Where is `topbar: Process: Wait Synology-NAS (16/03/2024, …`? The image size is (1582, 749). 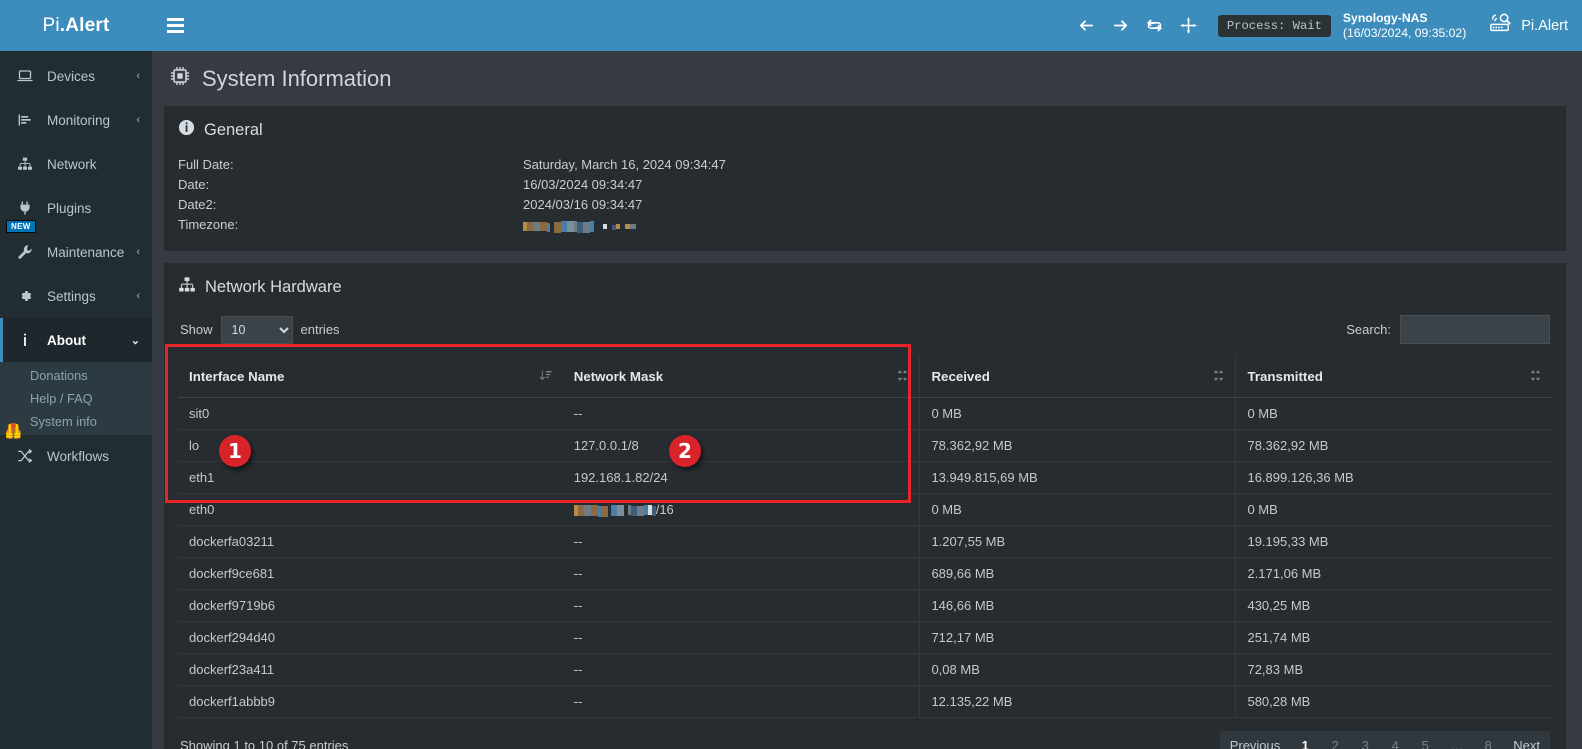 topbar: Process: Wait Synology-NAS (16/03/2024, … is located at coordinates (867, 25).